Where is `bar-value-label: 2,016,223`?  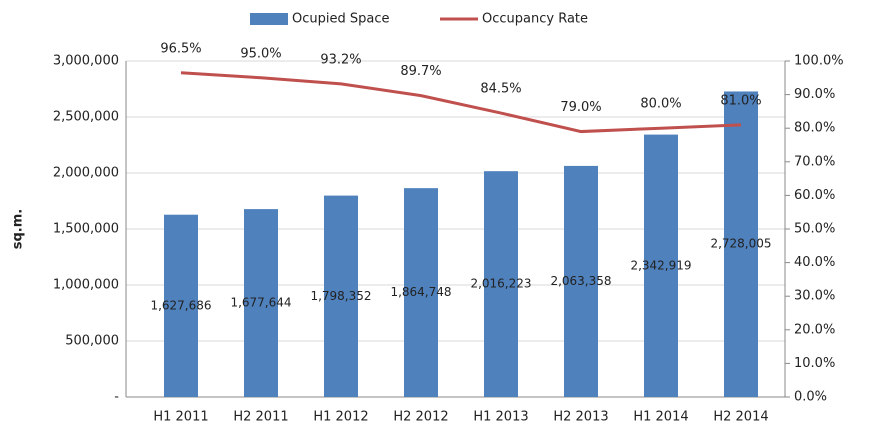
bar-value-label: 2,016,223 is located at coordinates (500, 284).